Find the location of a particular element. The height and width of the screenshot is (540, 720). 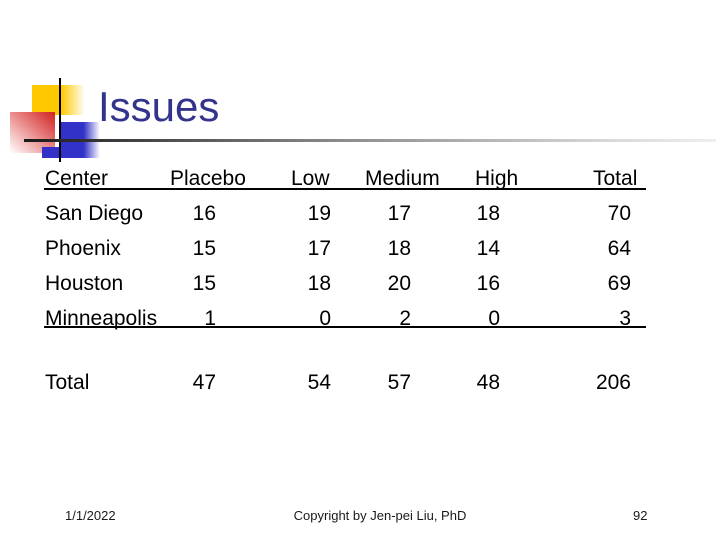

total-value: 48 is located at coordinates (488, 382).